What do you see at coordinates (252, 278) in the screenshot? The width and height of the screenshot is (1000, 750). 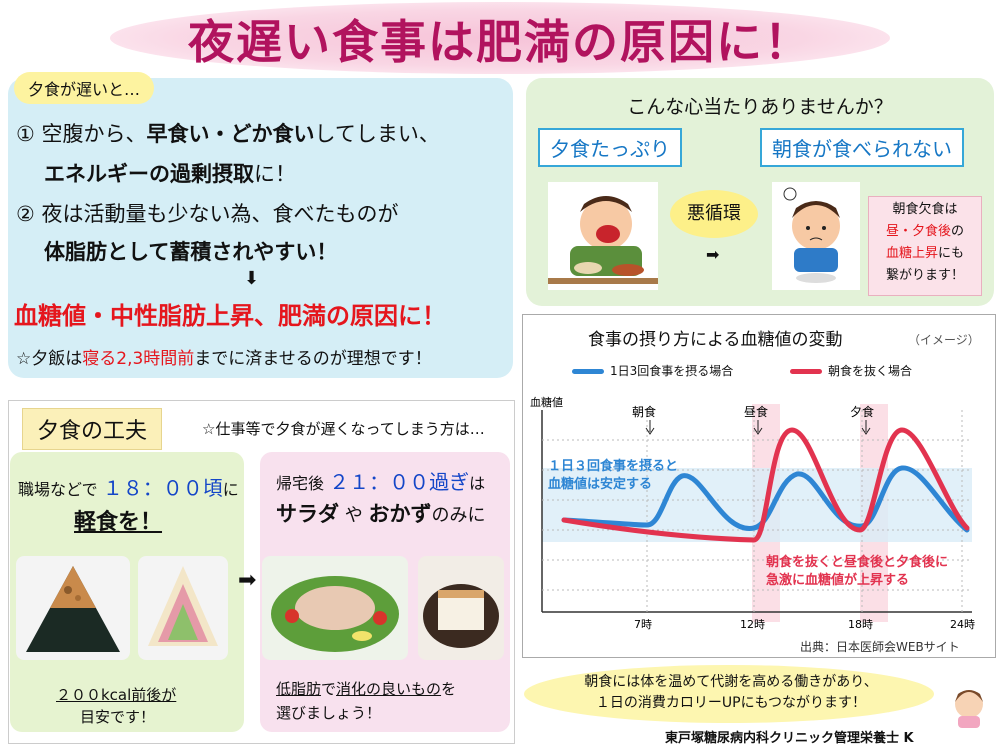 I see `down-arrow-icon: ⬇` at bounding box center [252, 278].